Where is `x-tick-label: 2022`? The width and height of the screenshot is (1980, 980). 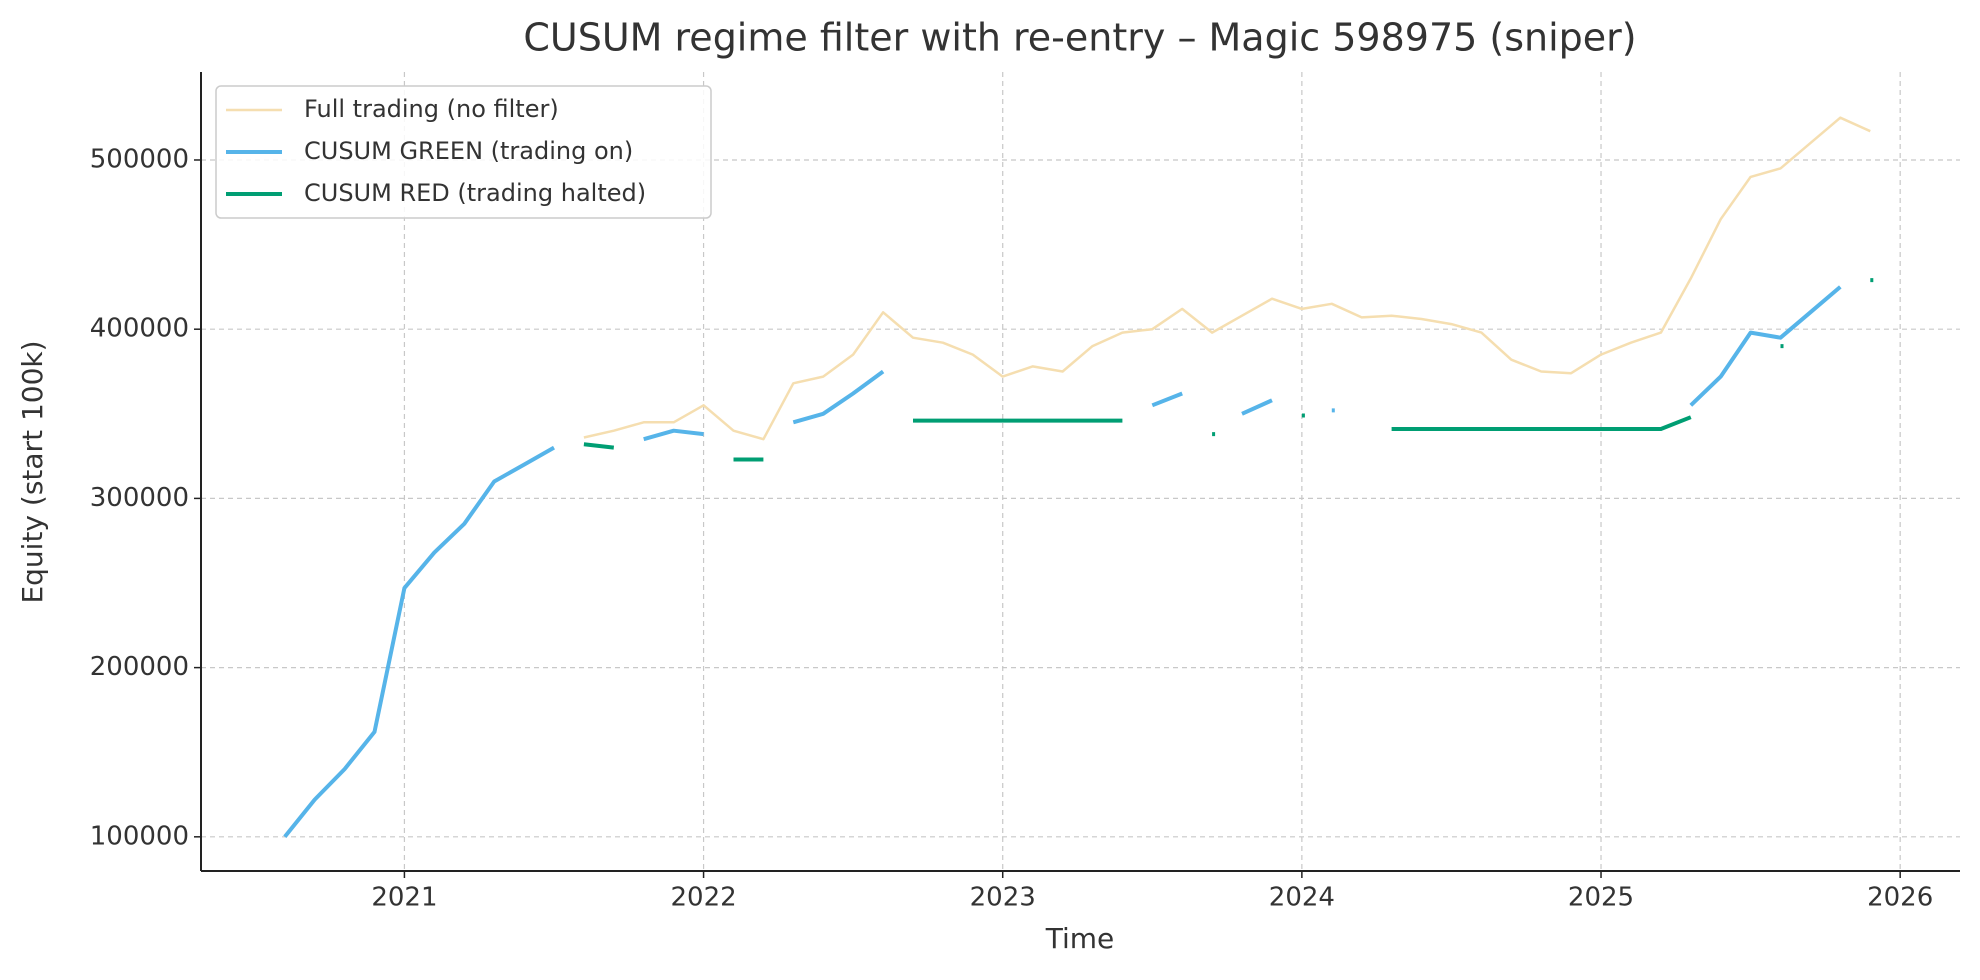 x-tick-label: 2022 is located at coordinates (703, 898).